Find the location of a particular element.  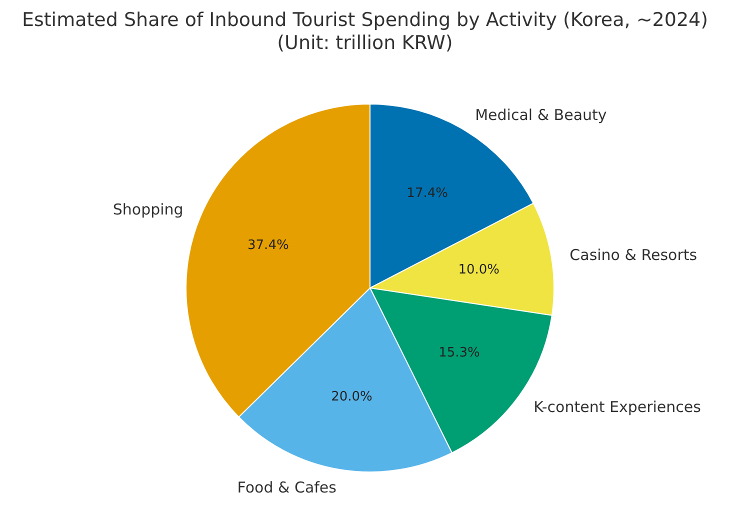

slice-label: Food & Cafes is located at coordinates (287, 487).